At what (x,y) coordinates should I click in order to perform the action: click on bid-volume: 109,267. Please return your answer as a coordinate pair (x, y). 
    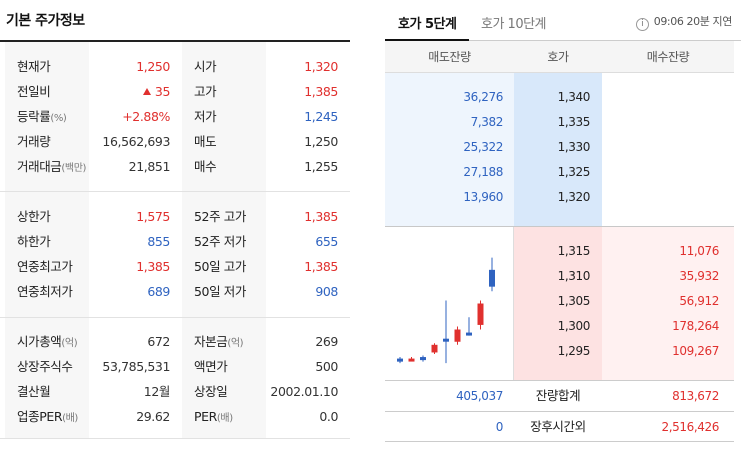
    Looking at the image, I should click on (695, 351).